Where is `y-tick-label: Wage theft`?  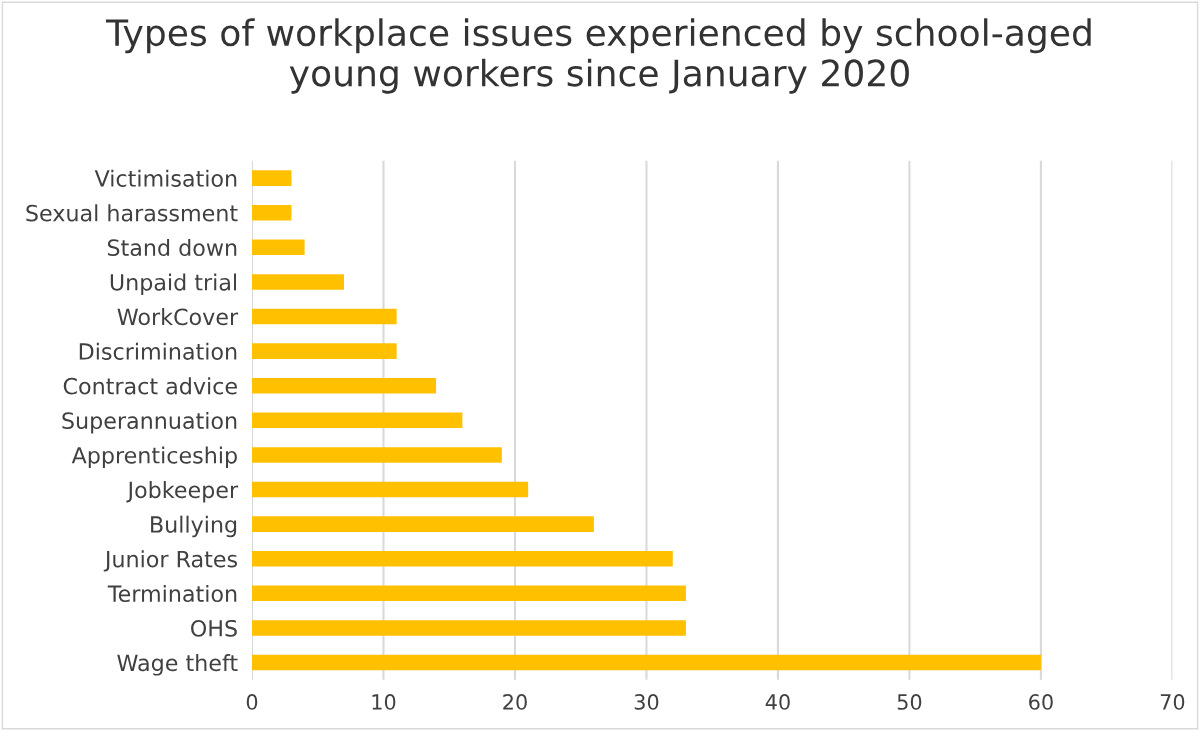 y-tick-label: Wage theft is located at coordinates (177, 665).